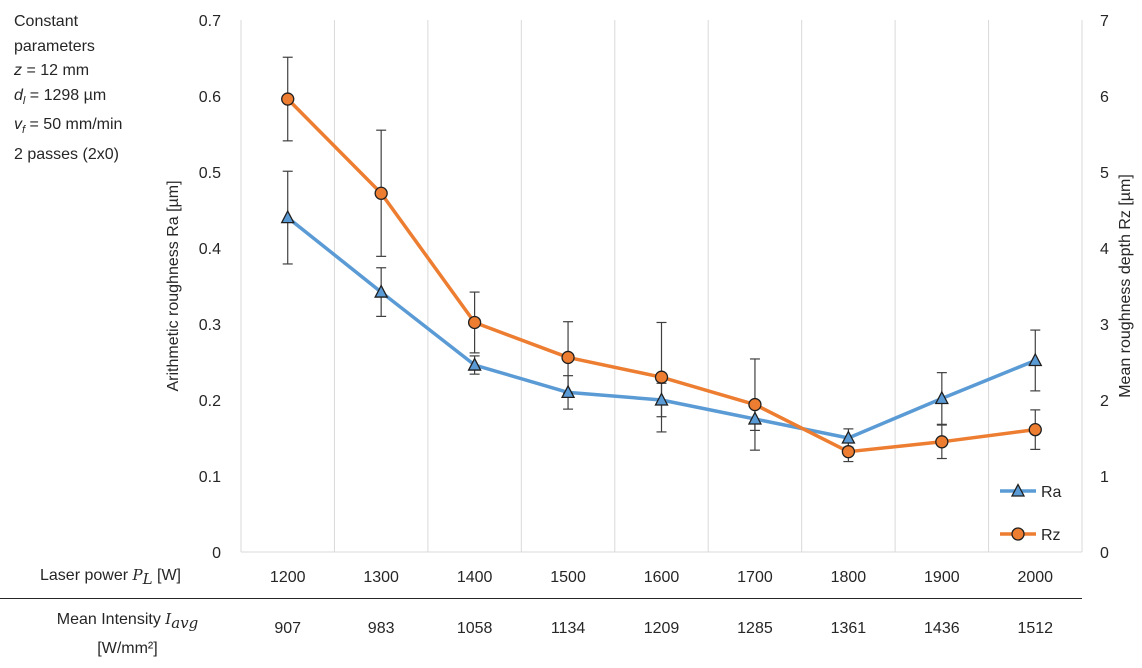  What do you see at coordinates (216, 553) in the screenshot?
I see `y-tick-label: 0` at bounding box center [216, 553].